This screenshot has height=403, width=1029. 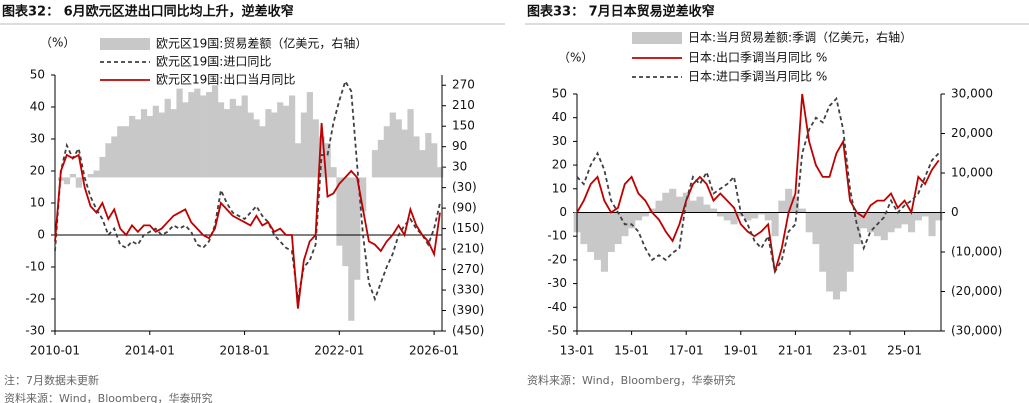 I want to click on y-tick-label: 0, so click(x=563, y=212).